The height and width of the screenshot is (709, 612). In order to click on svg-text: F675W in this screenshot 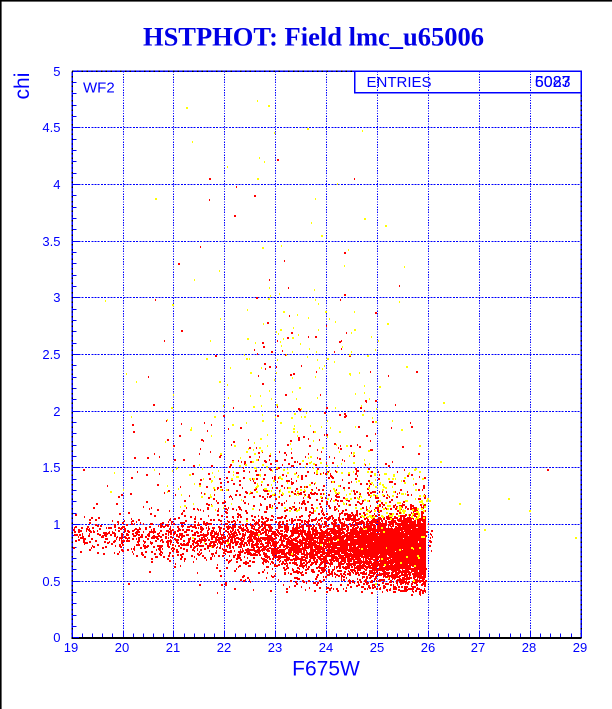, I will do `click(326, 669)`.